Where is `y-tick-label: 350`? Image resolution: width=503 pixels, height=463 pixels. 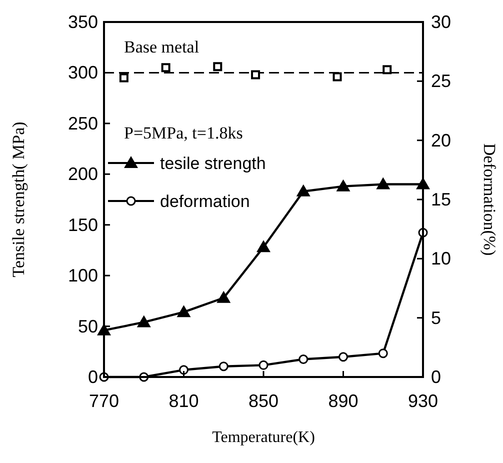 y-tick-label: 350 is located at coordinates (83, 22).